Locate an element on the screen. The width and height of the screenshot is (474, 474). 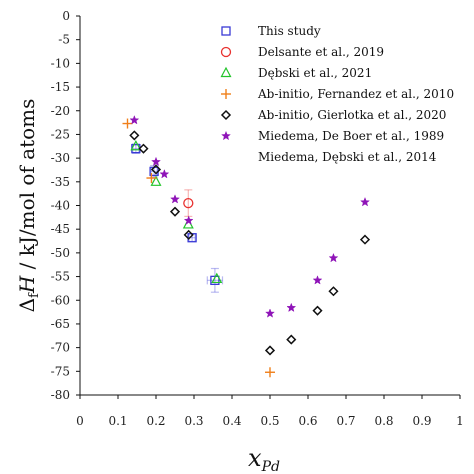
point-star-6-shape is located at coordinates (291, 307).